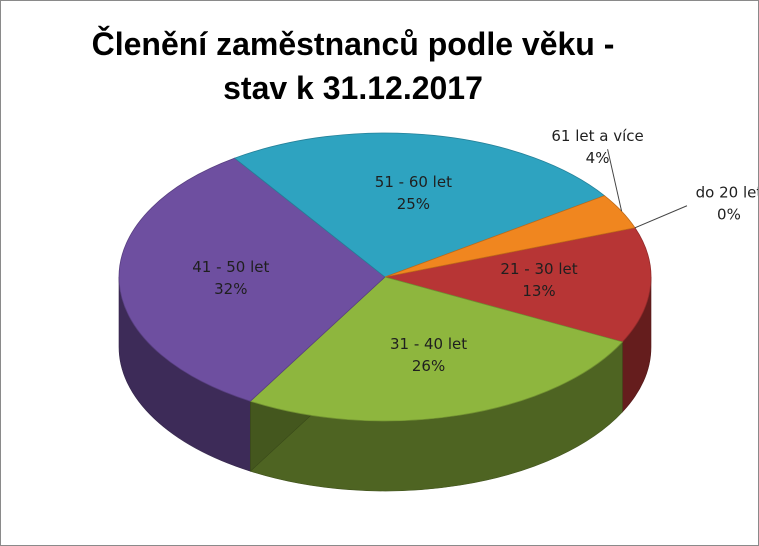 This screenshot has width=759, height=546. I want to click on slice-label-0: do 20 let, so click(727, 193).